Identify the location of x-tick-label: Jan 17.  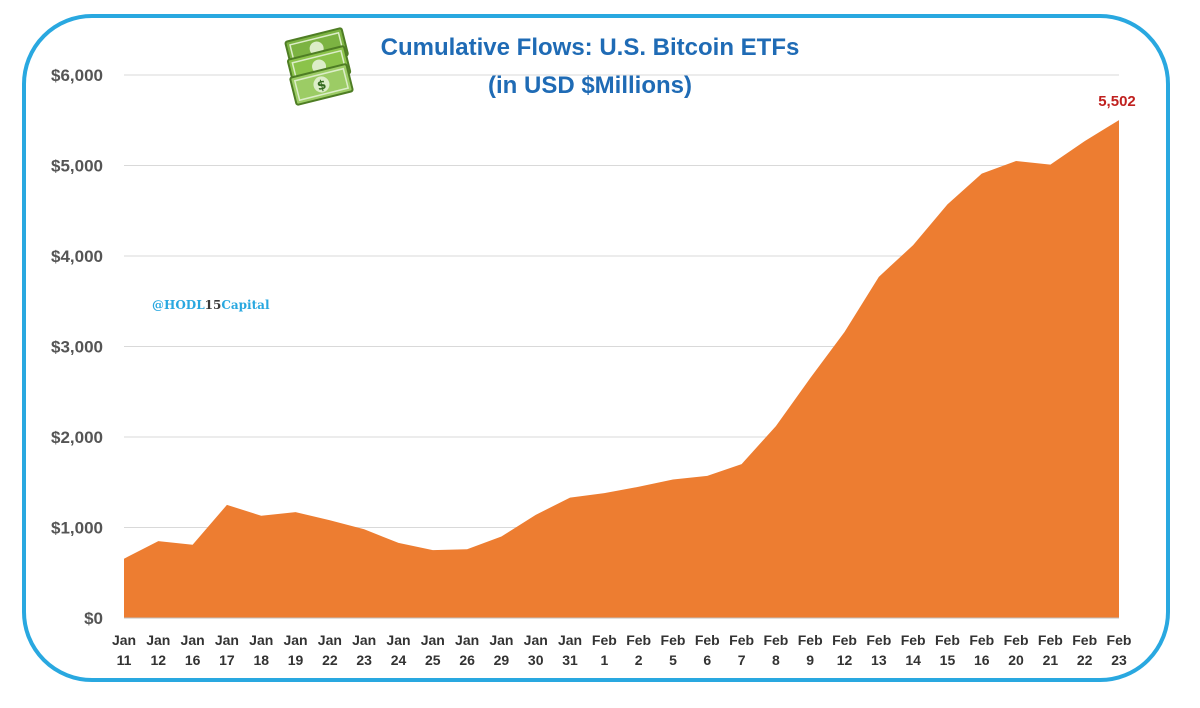
(227, 650).